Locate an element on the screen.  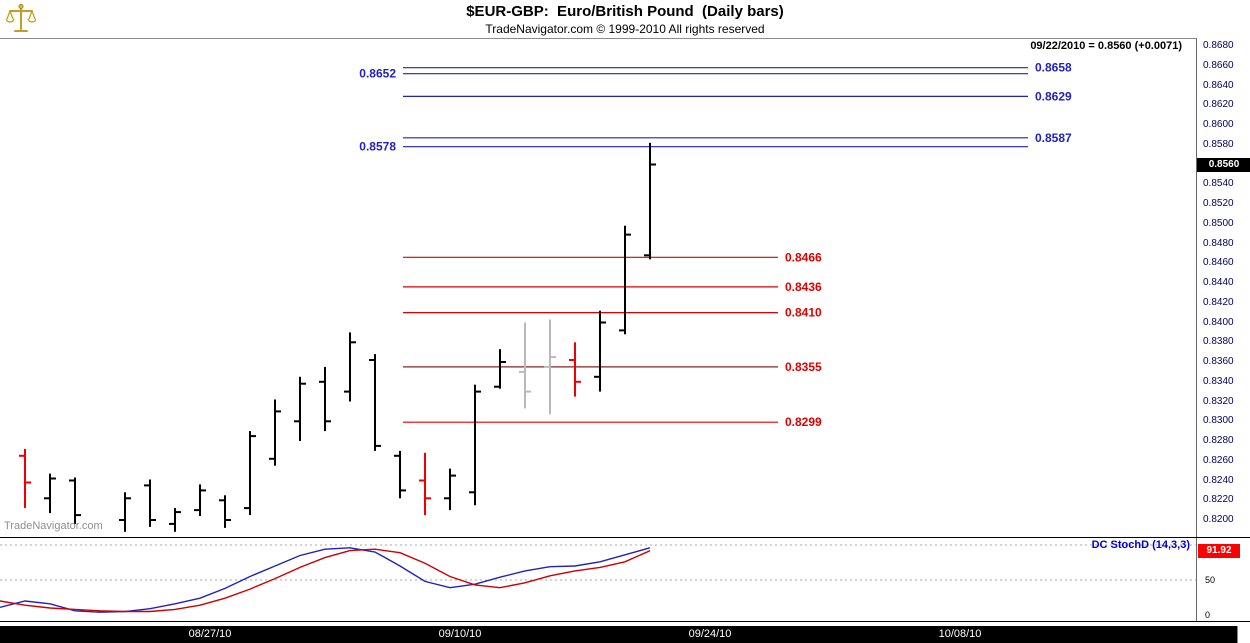
level-label: 0.8466 is located at coordinates (803, 257).